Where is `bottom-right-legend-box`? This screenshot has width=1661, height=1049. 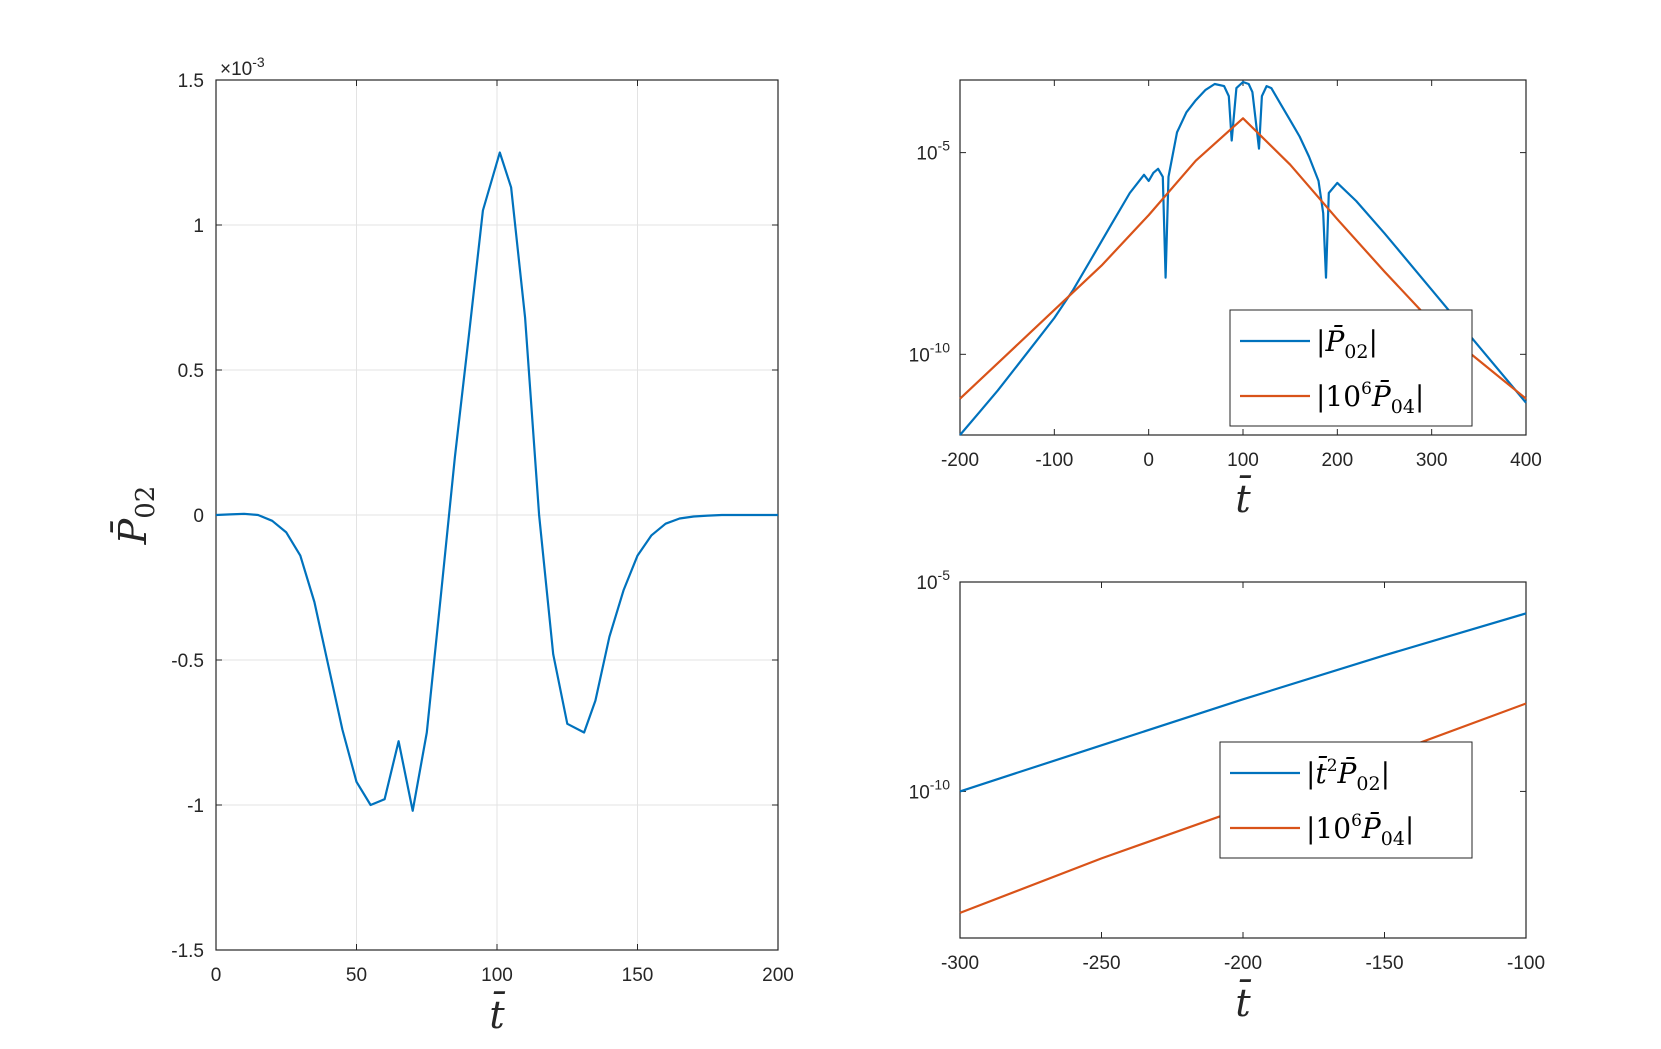 bottom-right-legend-box is located at coordinates (1346, 800).